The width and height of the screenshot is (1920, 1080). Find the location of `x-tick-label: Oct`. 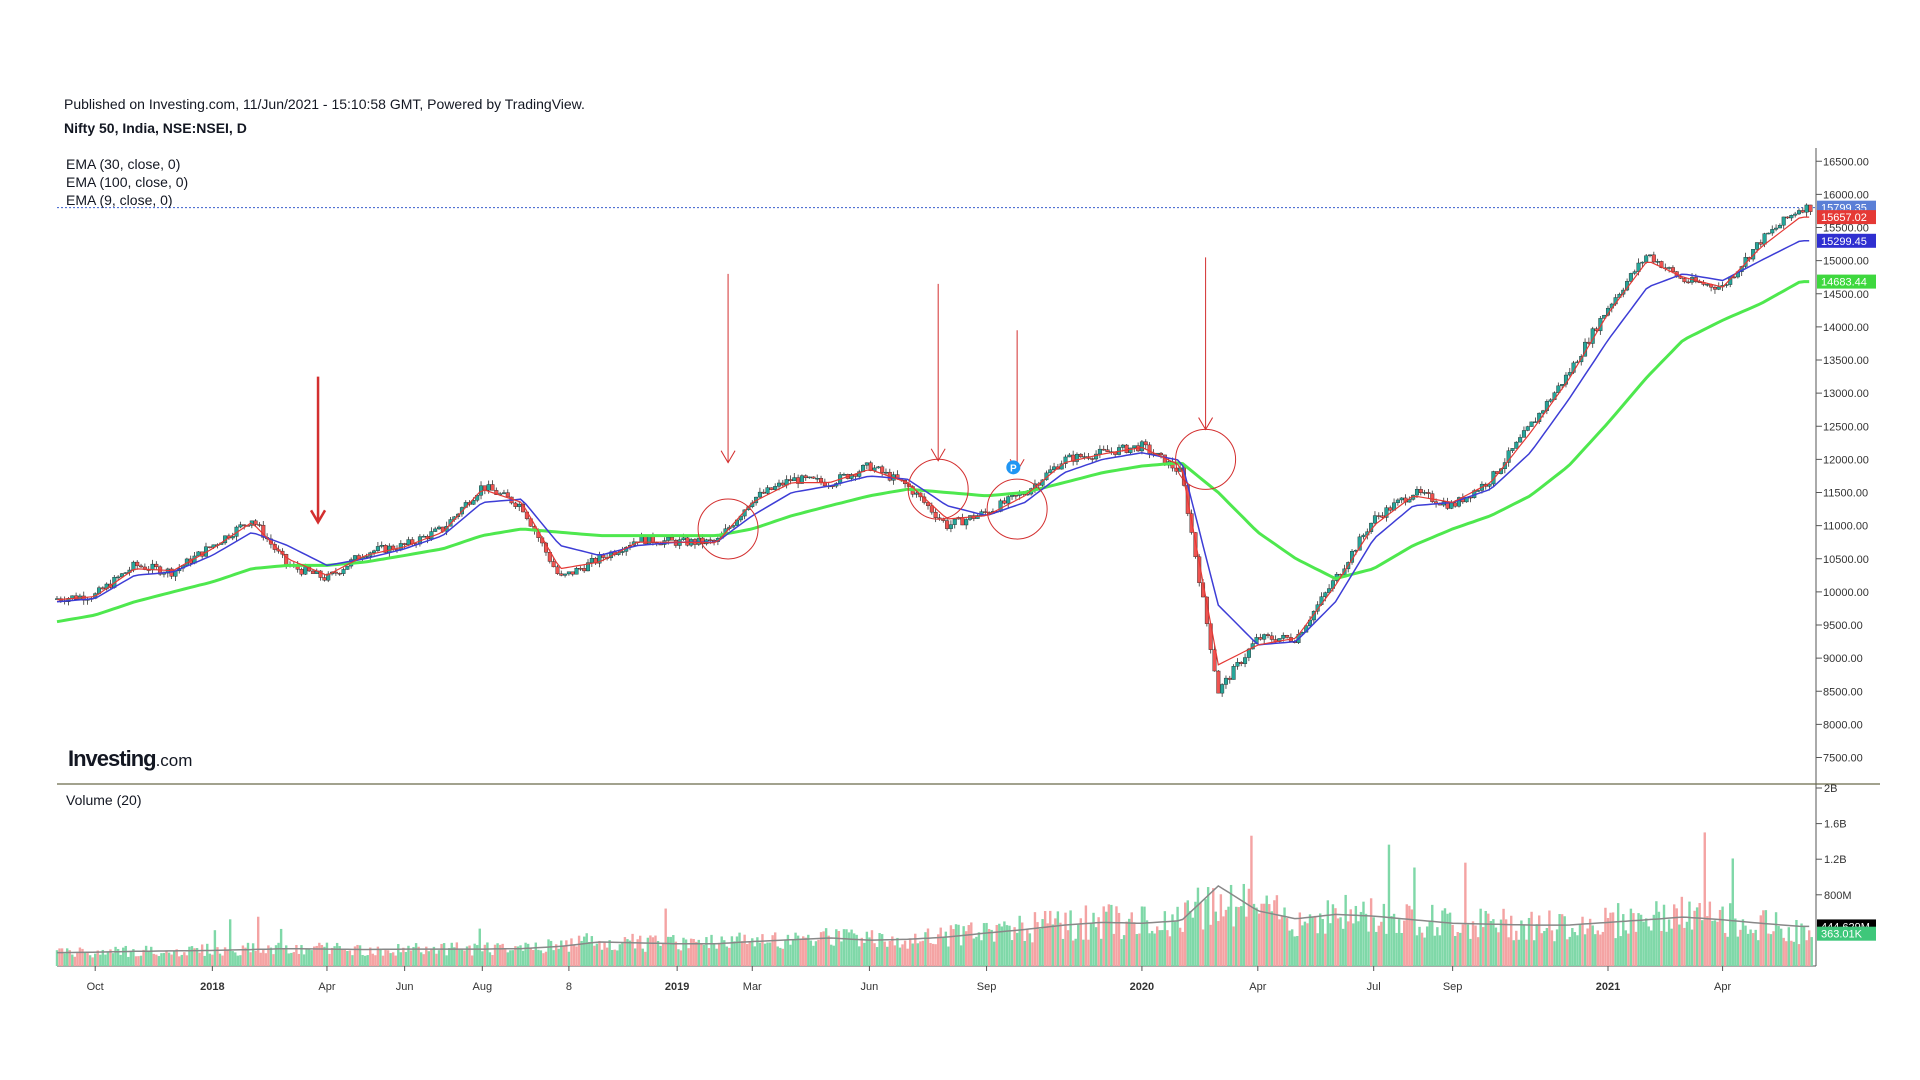

x-tick-label: Oct is located at coordinates (95, 987).